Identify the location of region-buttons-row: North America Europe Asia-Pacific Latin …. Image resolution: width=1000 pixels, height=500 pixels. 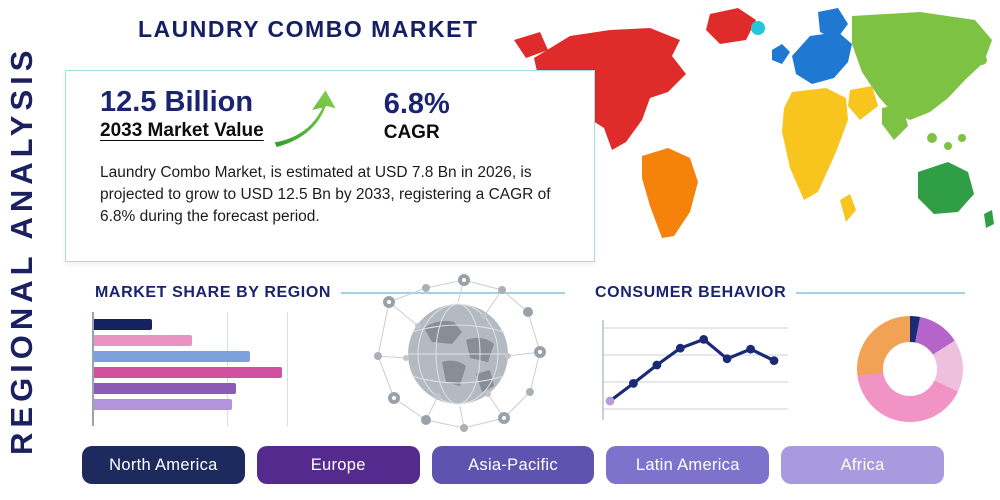
(513, 465).